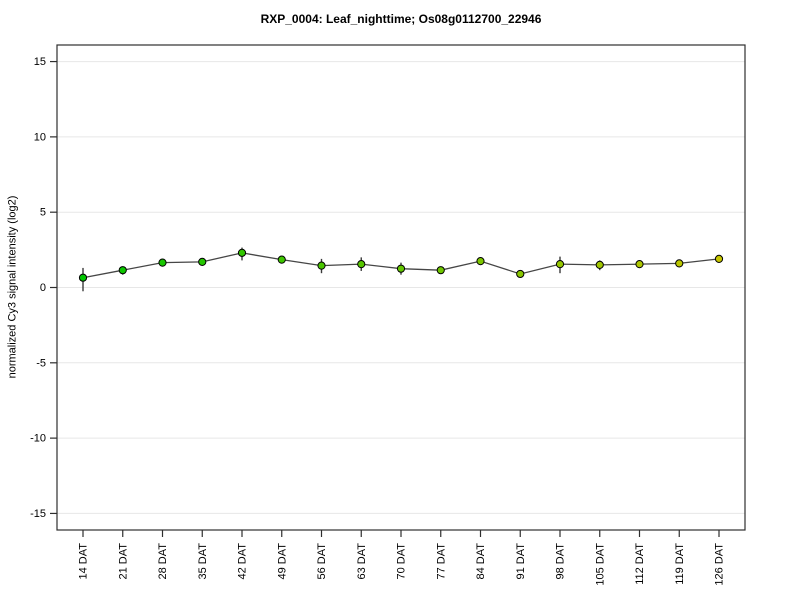  What do you see at coordinates (123, 561) in the screenshot?
I see `x-tick-label: 21 DAT` at bounding box center [123, 561].